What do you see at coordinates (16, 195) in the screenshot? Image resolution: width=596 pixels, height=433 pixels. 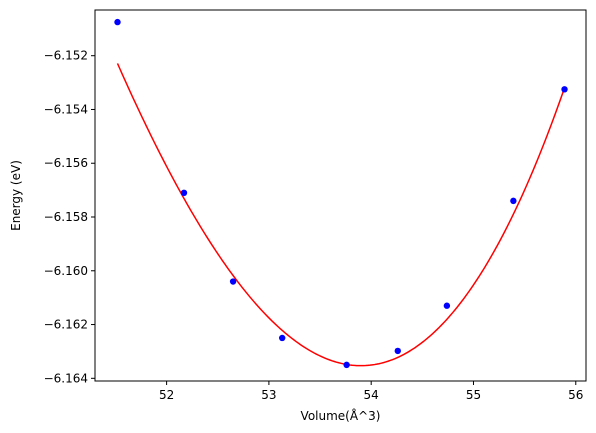 I see `y-axis-label: Energy (eV)` at bounding box center [16, 195].